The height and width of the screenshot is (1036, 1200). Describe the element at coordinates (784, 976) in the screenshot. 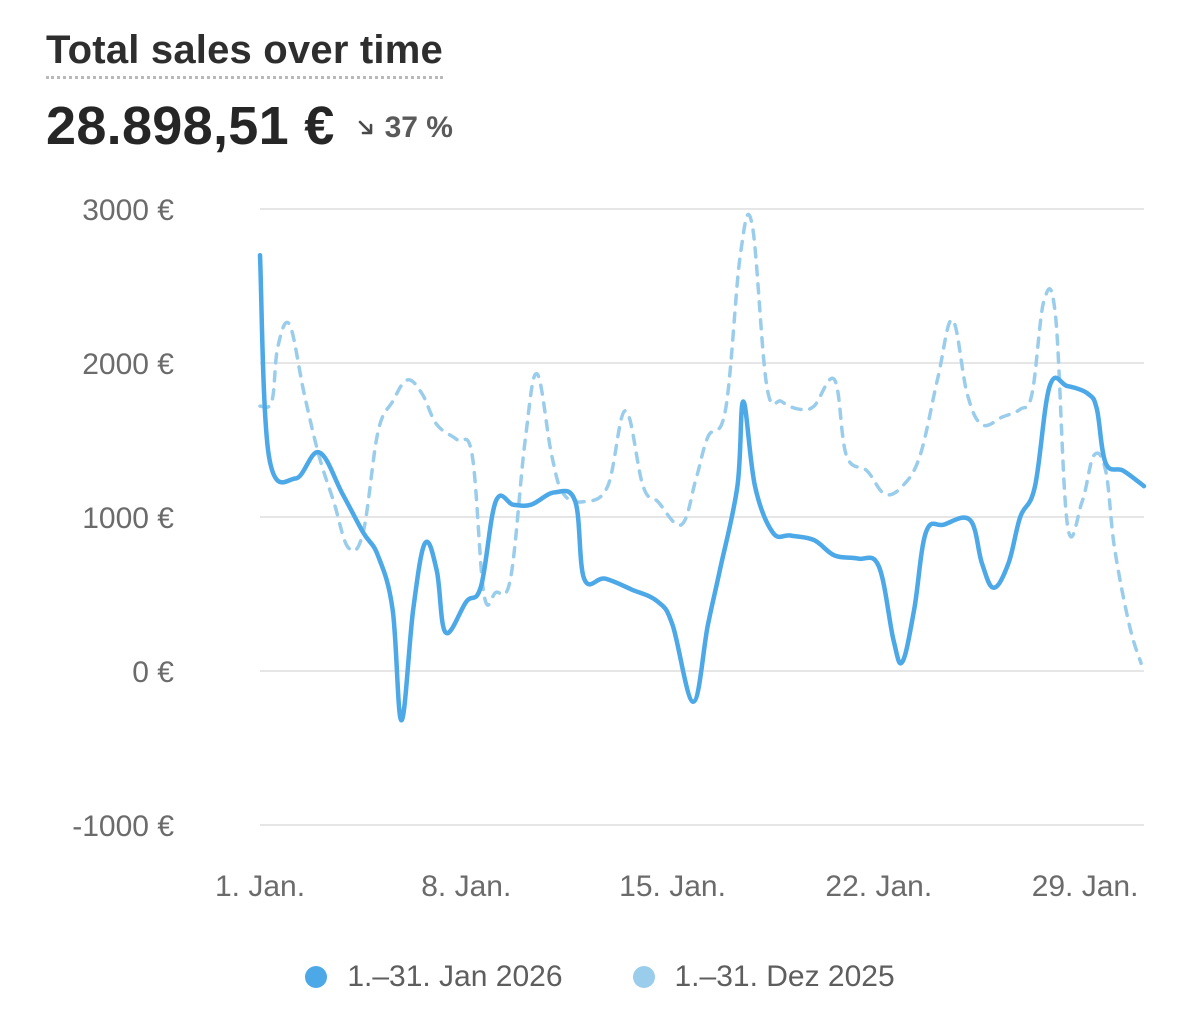

I see `legend-label-previous: 1.–31. Dez 2025` at that location.